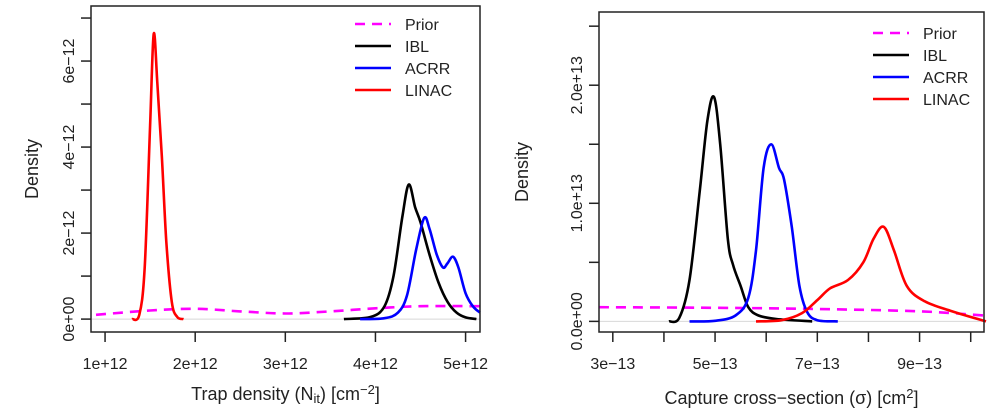 This screenshot has width=1000, height=417. What do you see at coordinates (919, 364) in the screenshot?
I see `x-tick-label: 9e−13` at bounding box center [919, 364].